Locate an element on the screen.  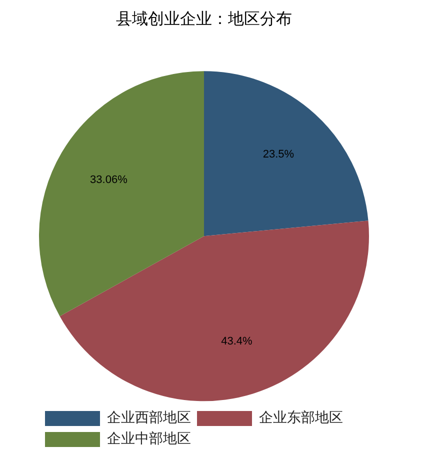
legend-label: 企业东部地区 is located at coordinates (301, 418).